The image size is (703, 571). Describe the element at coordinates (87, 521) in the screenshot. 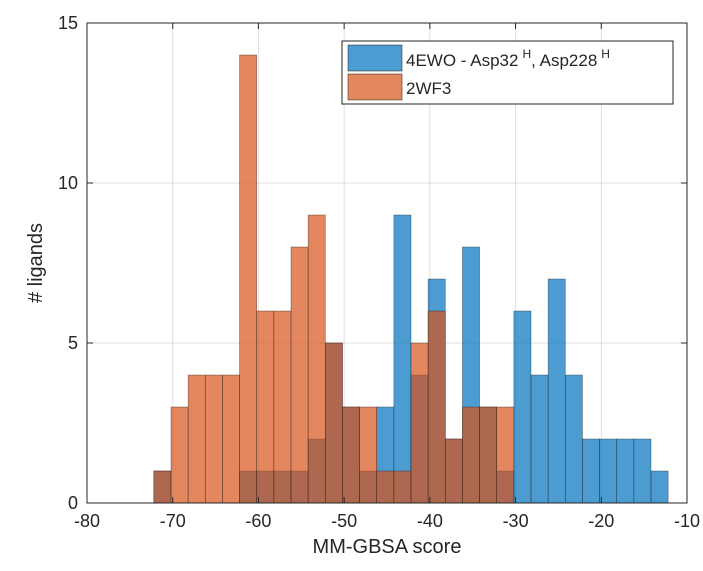

I see `x-tick-label: -80` at that location.